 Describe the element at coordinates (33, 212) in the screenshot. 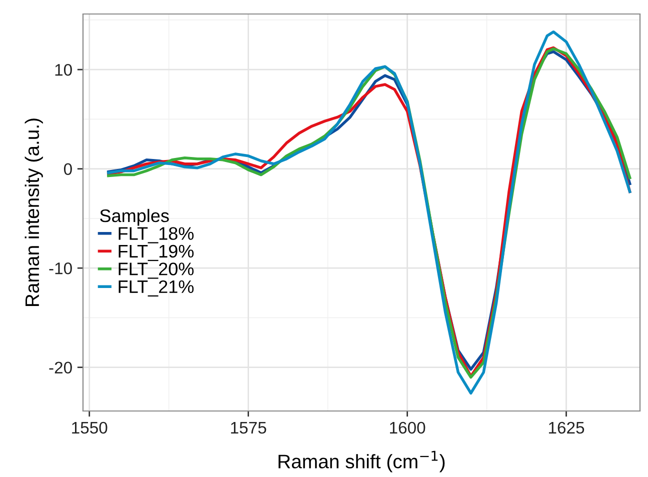

I see `y-axis-title: Raman intensity (a.u.)` at that location.